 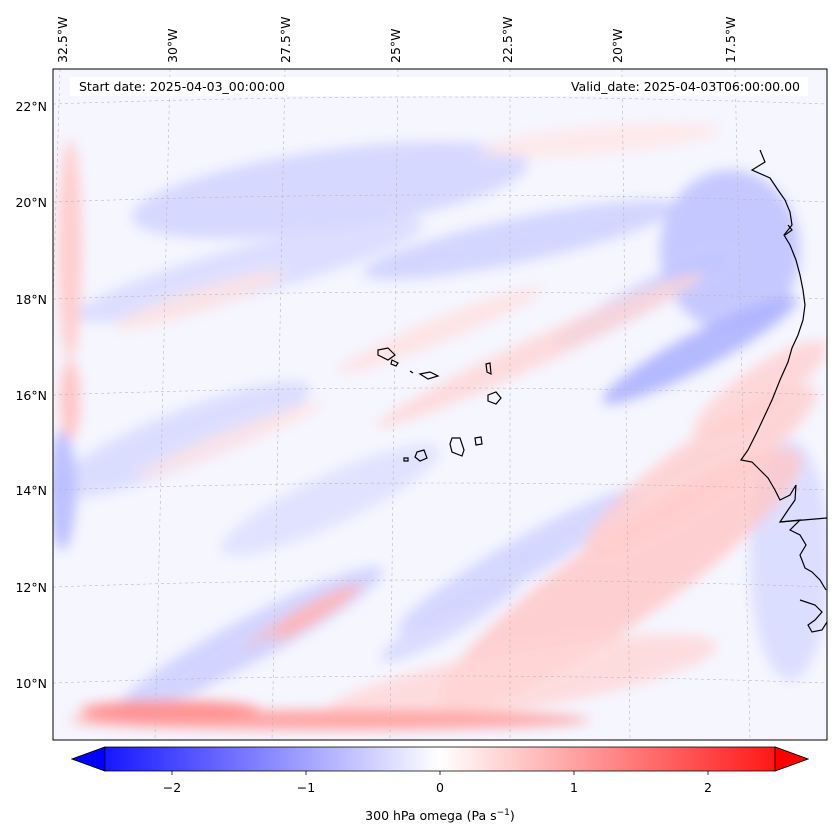 I want to click on lat-tick-label: 10°N, so click(x=31, y=683).